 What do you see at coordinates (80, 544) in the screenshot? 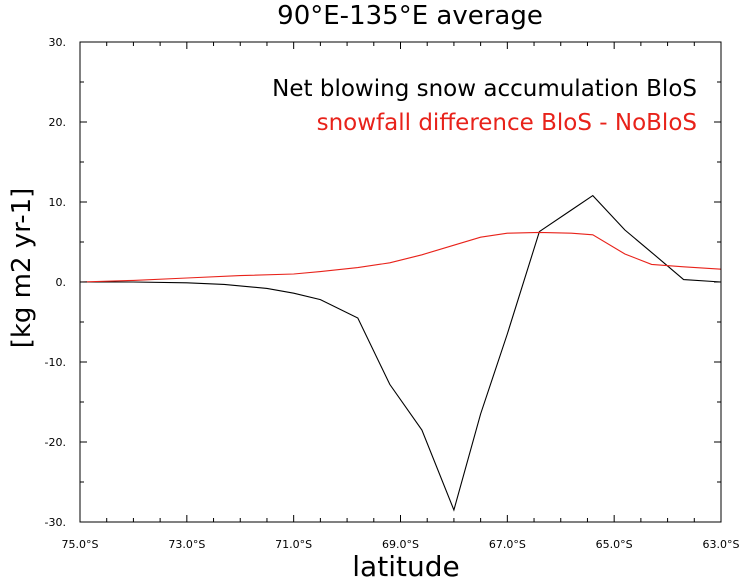
I see `x-tick-label: 75.0°S` at bounding box center [80, 544].